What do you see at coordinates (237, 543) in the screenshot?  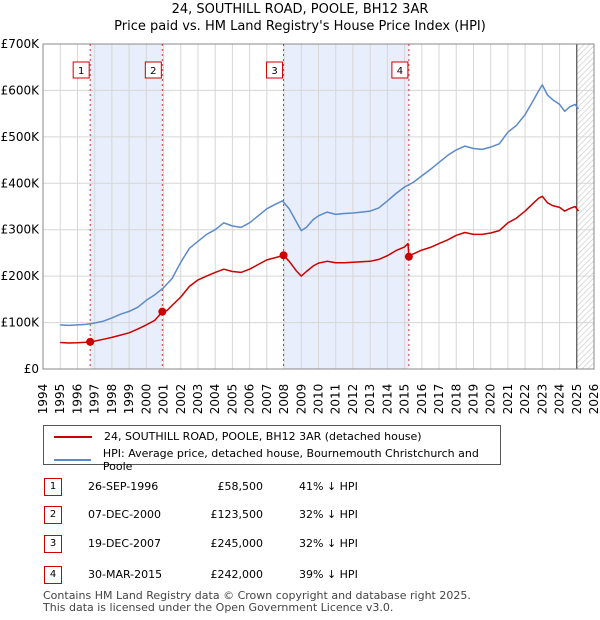 I see `sale-price: £245,000` at bounding box center [237, 543].